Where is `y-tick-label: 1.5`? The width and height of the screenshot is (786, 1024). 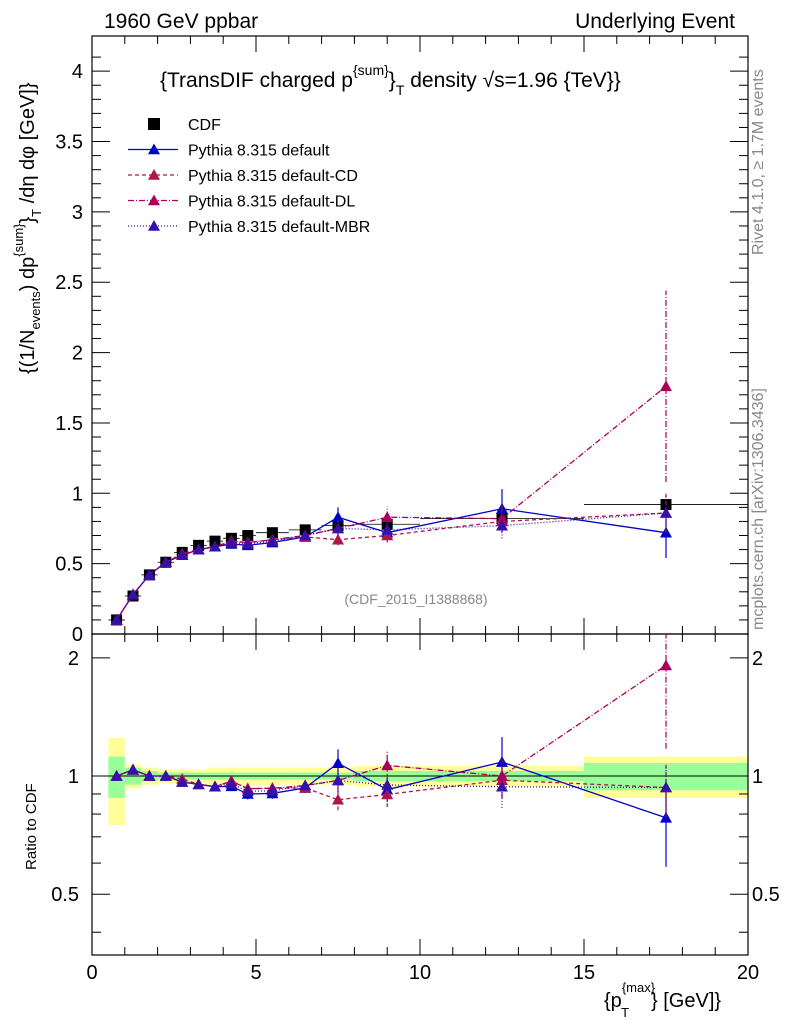 y-tick-label: 1.5 is located at coordinates (69, 424).